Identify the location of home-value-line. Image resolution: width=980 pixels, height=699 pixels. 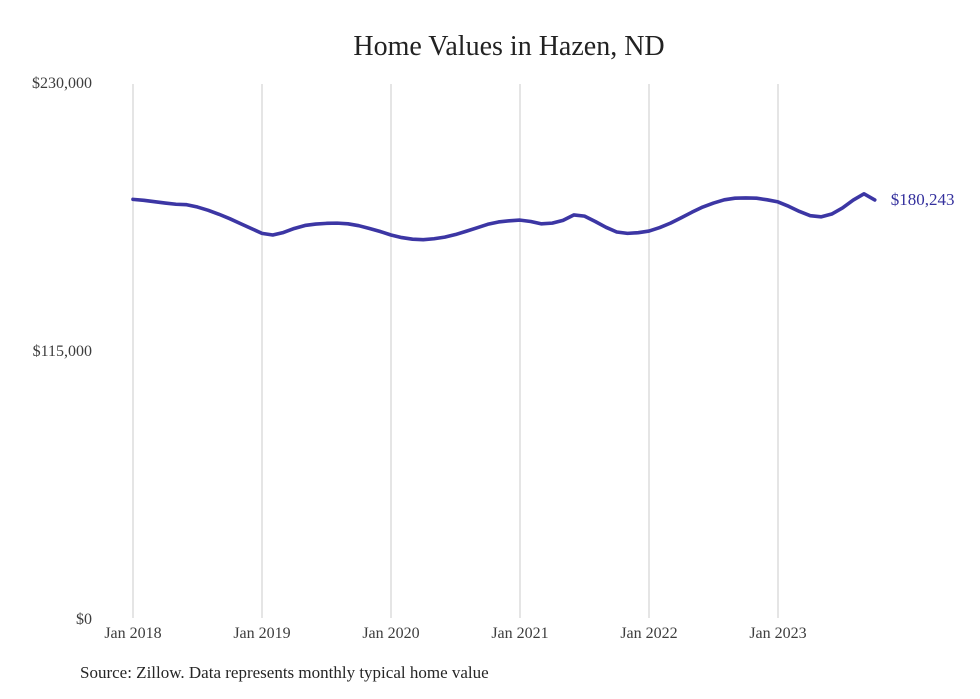
(504, 216).